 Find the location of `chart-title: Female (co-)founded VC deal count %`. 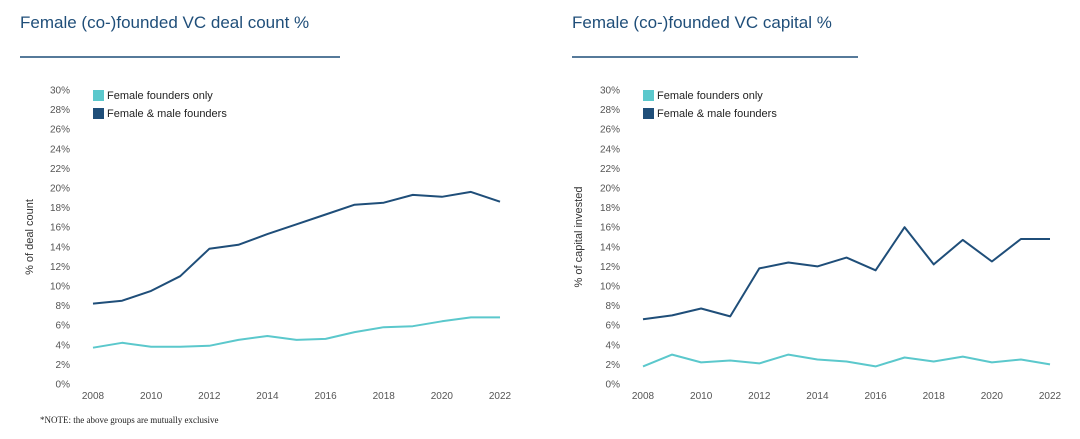

chart-title: Female (co-)founded VC deal count % is located at coordinates (164, 22).